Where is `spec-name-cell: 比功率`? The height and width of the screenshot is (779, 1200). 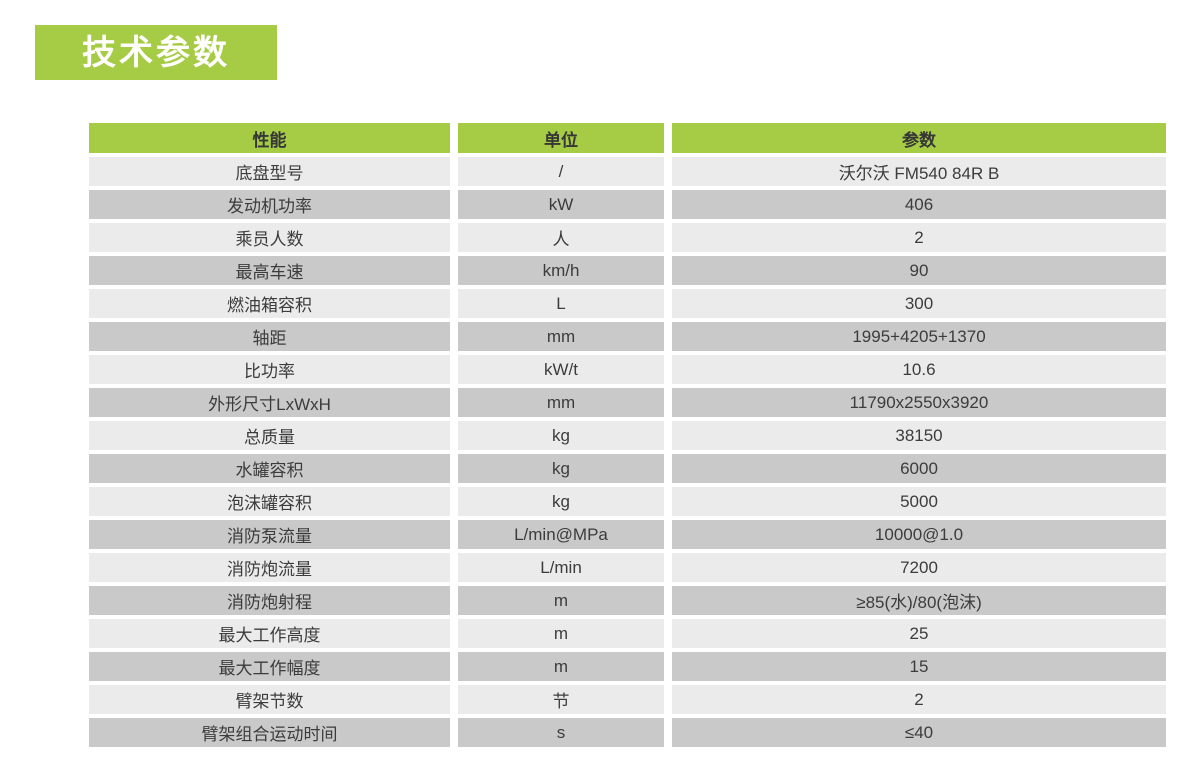 spec-name-cell: 比功率 is located at coordinates (269, 369).